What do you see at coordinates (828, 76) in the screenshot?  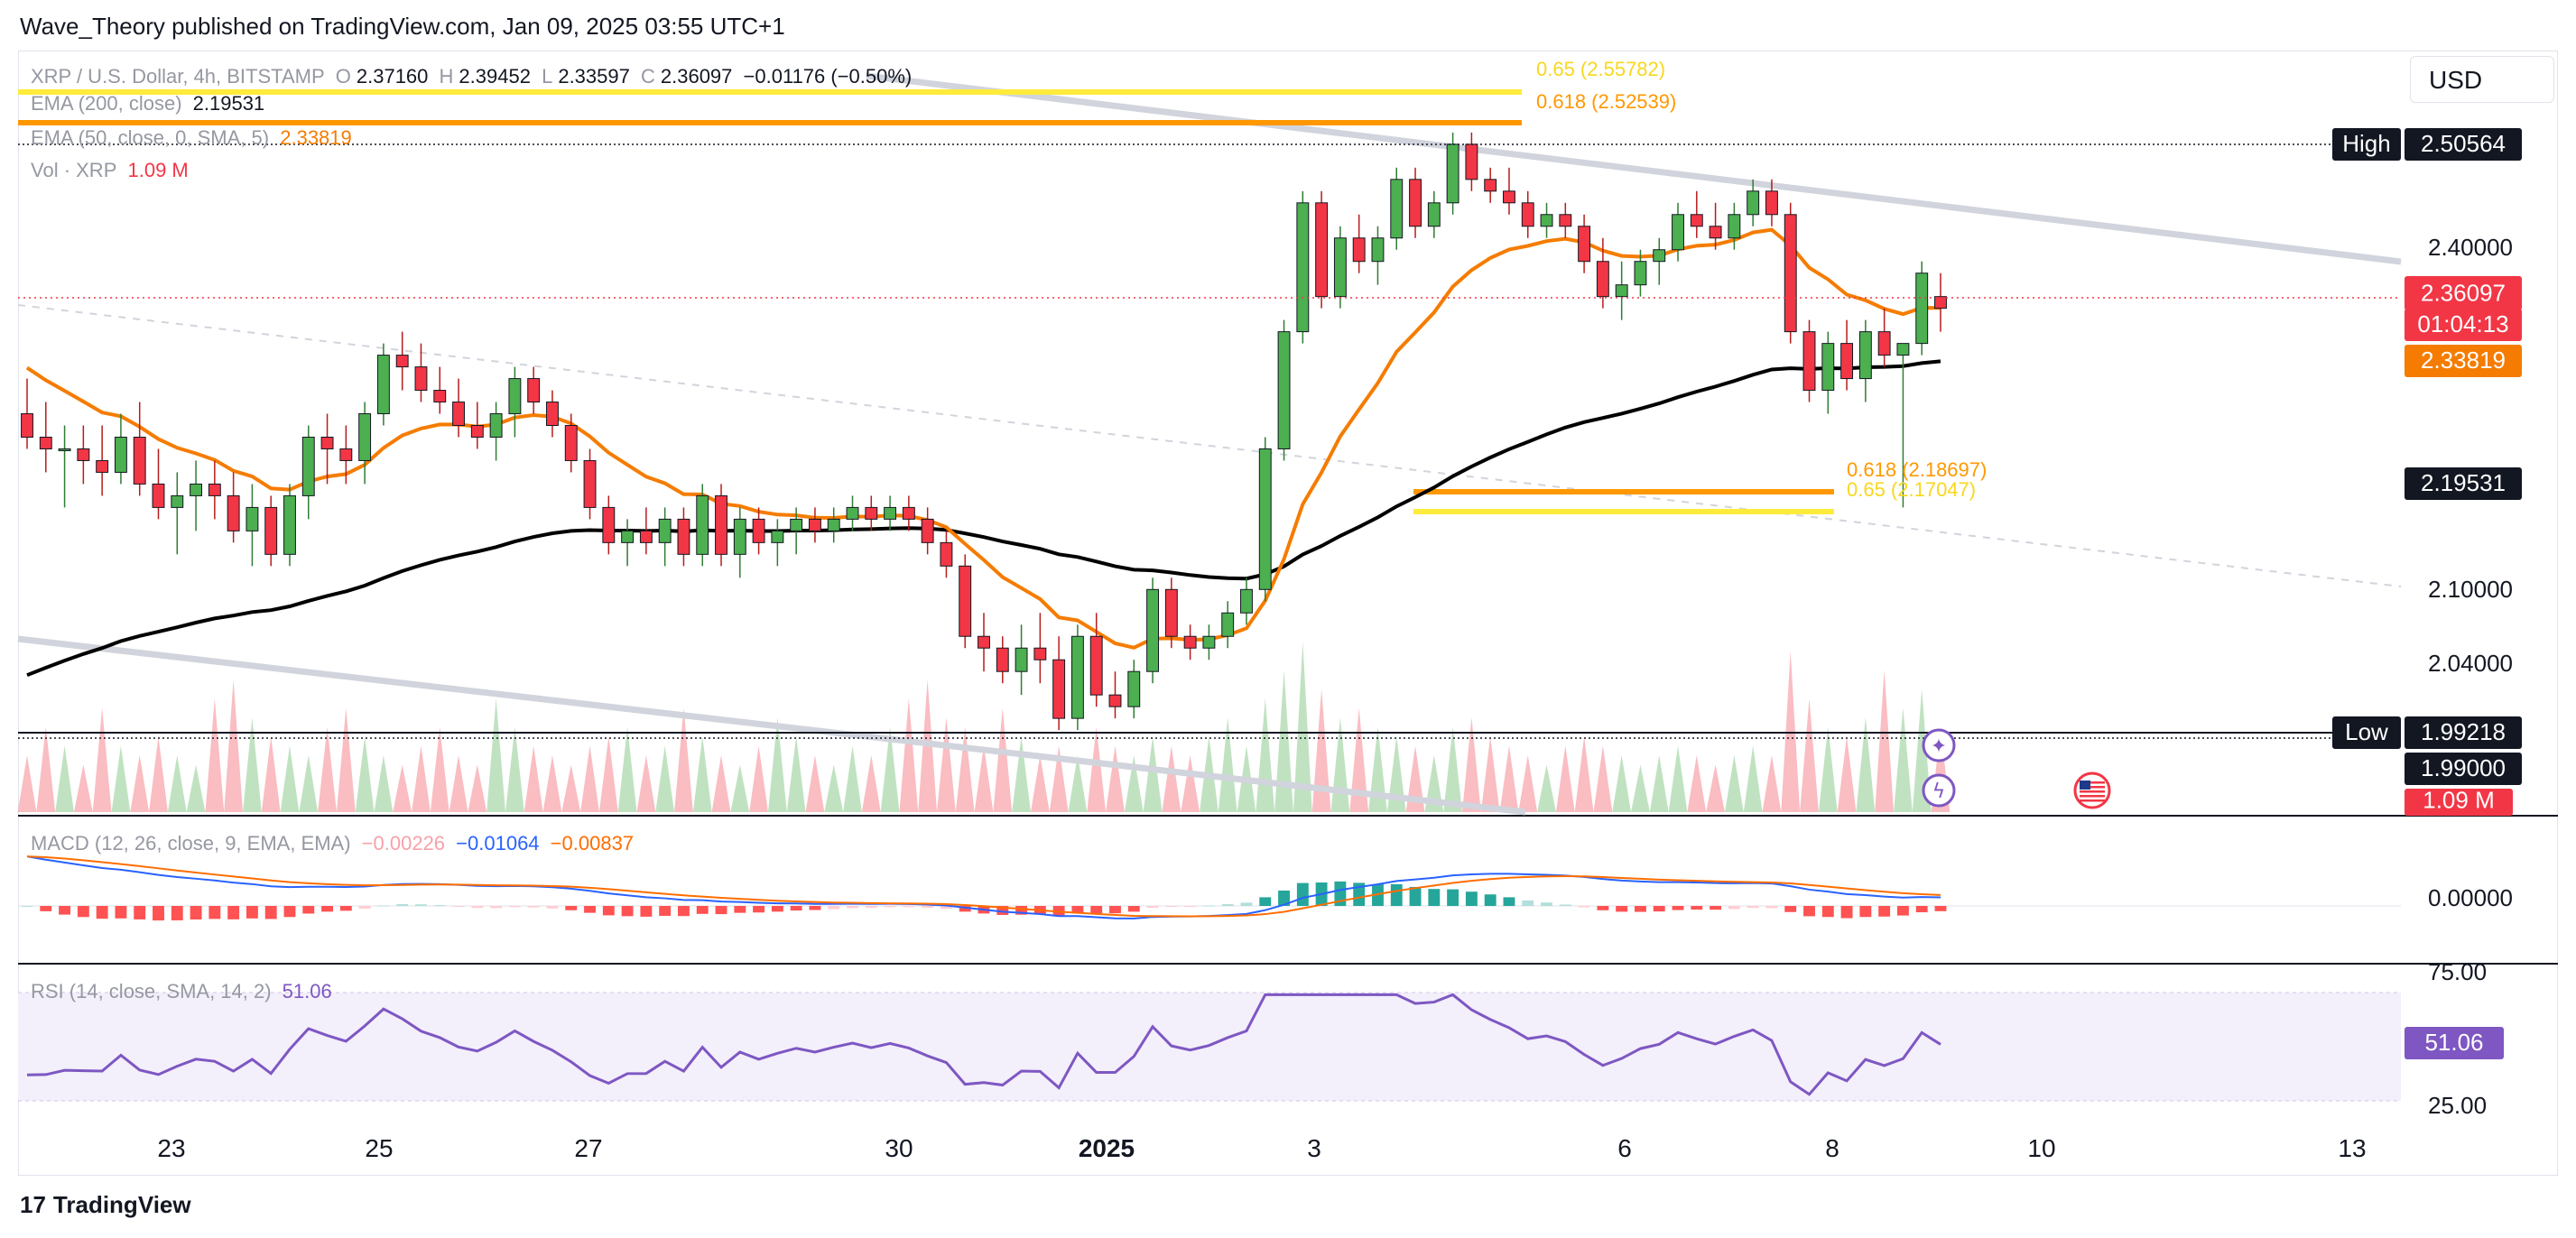 I see `legend-change: −0.01176 (−0.50%)` at bounding box center [828, 76].